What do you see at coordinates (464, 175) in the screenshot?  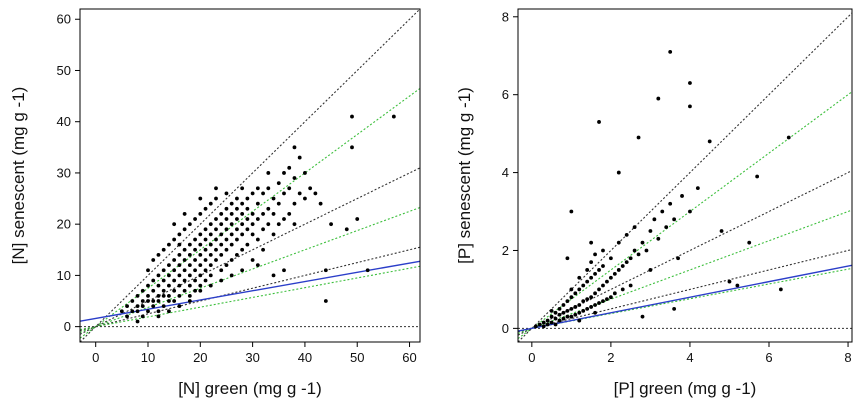 I see `y-axis-label: [P] senescent (mg g -1)` at bounding box center [464, 175].